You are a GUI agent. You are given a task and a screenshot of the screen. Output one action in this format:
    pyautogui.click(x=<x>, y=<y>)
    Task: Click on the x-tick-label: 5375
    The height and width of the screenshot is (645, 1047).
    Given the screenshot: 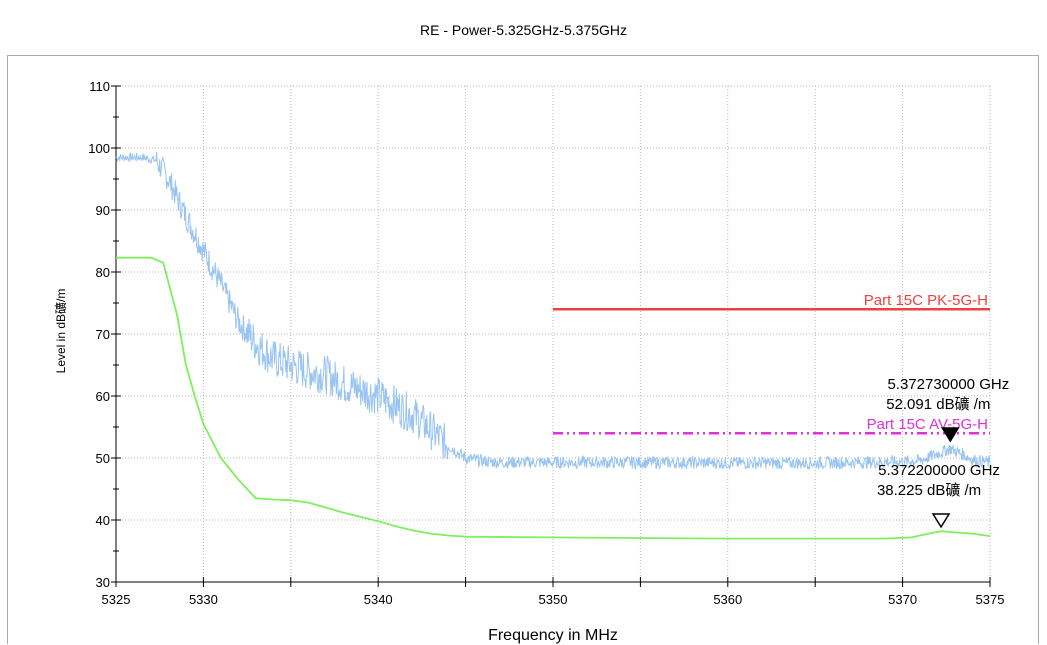 What is the action you would take?
    pyautogui.click(x=990, y=599)
    